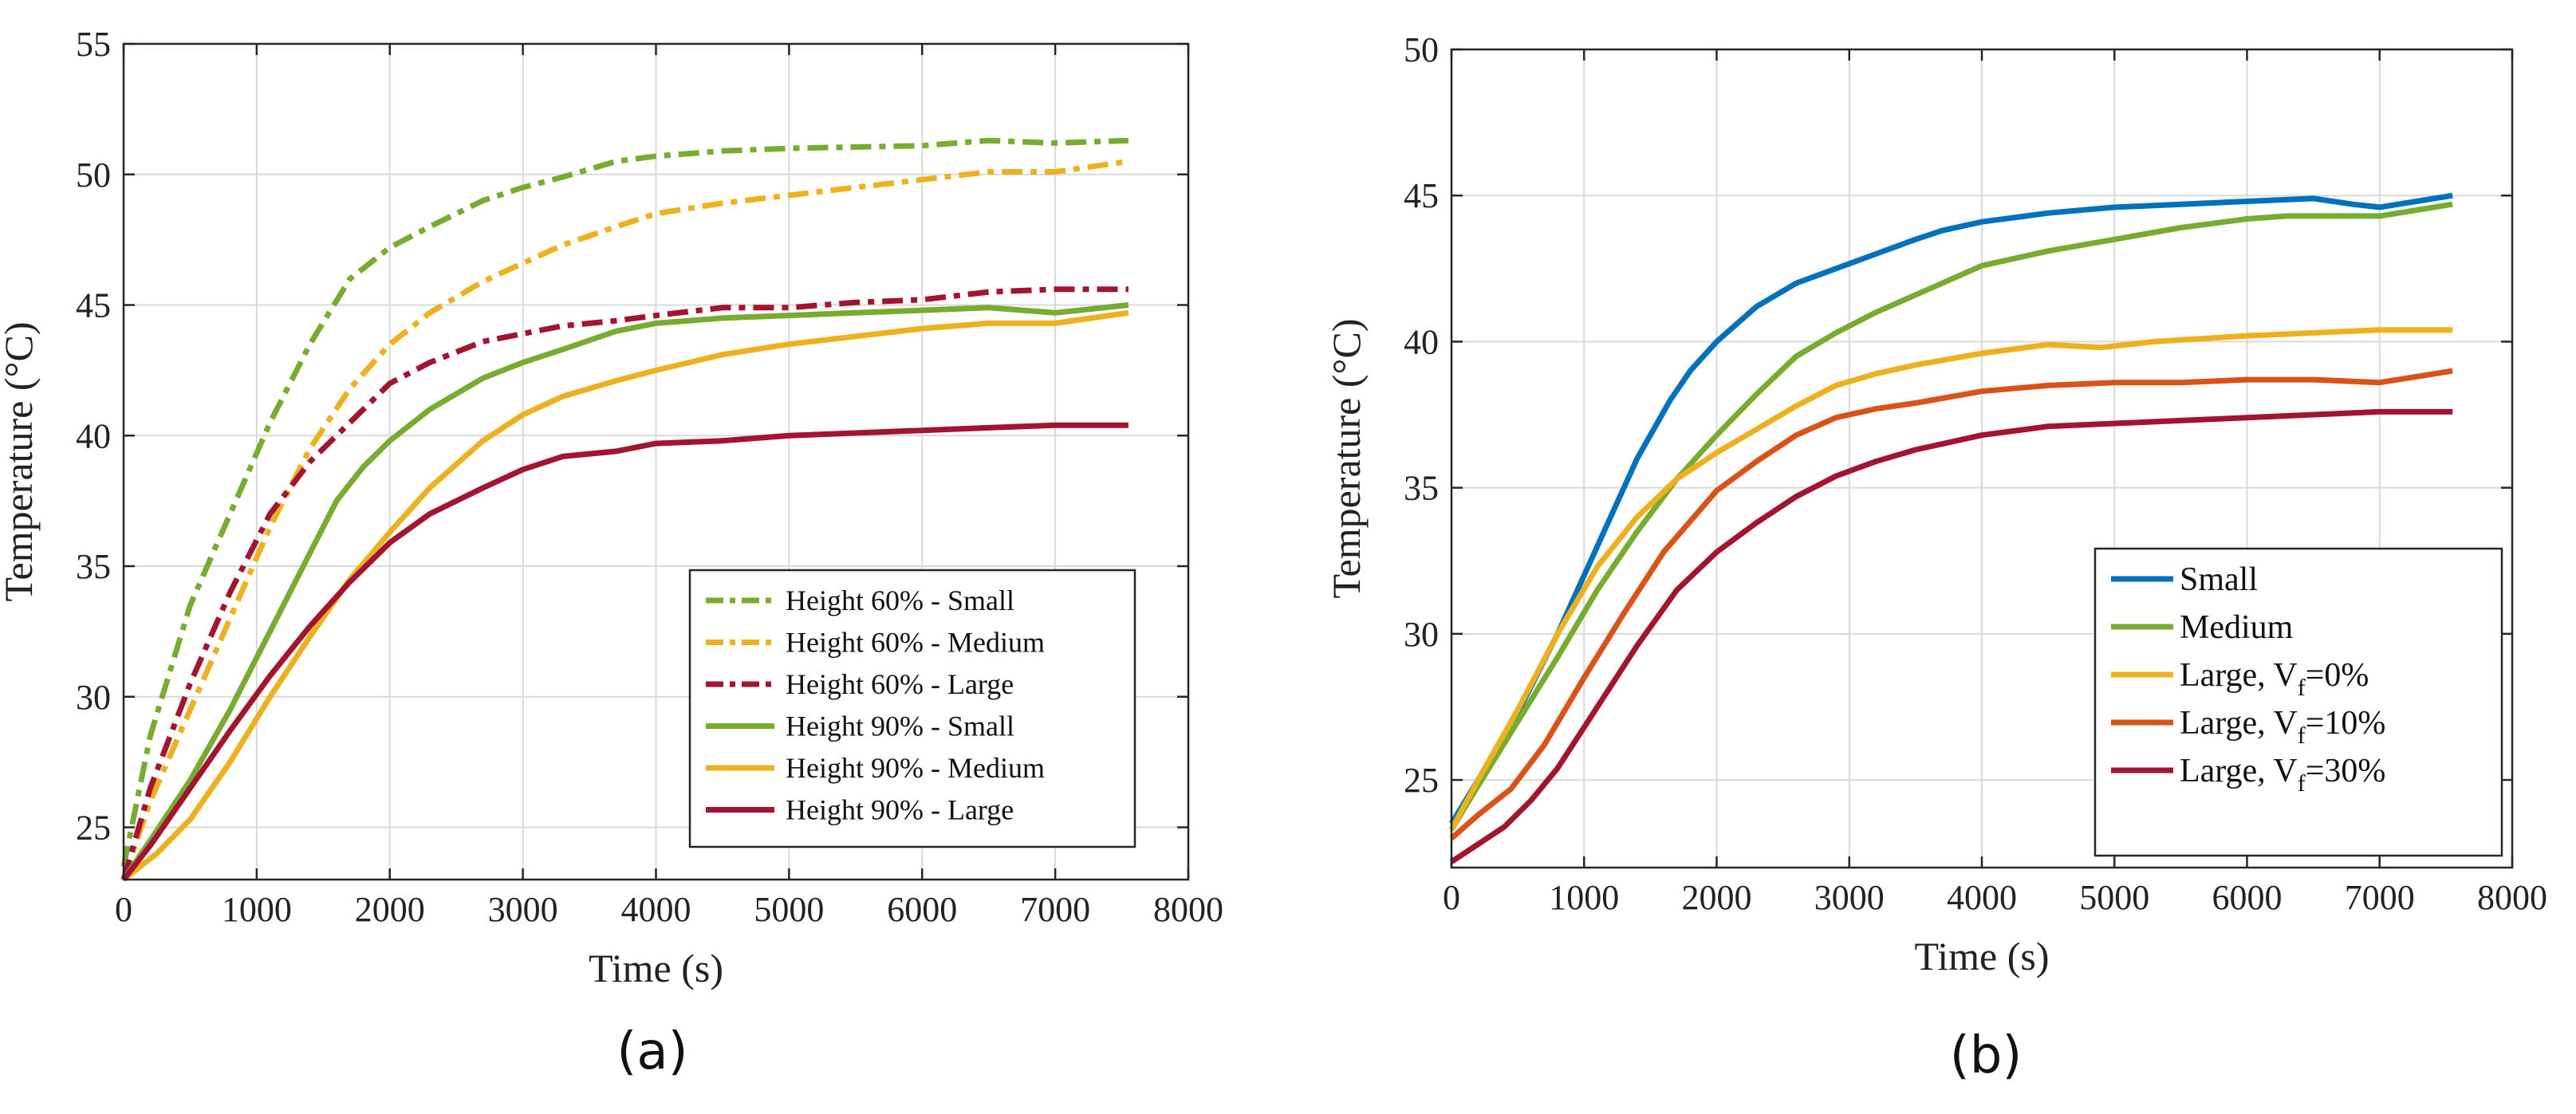 This screenshot has width=2576, height=1114. I want to click on legend-label: Height 90% - Medium, so click(915, 768).